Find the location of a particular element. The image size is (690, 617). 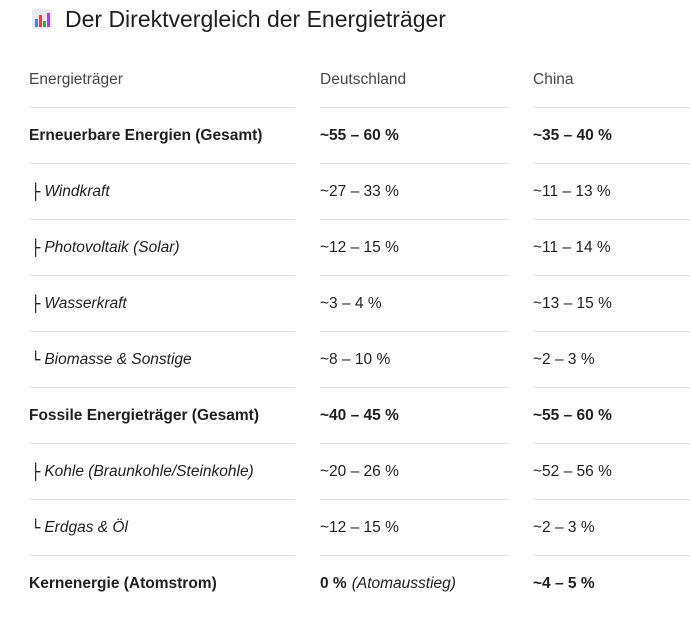

bar-chart-icon is located at coordinates (42, 19).